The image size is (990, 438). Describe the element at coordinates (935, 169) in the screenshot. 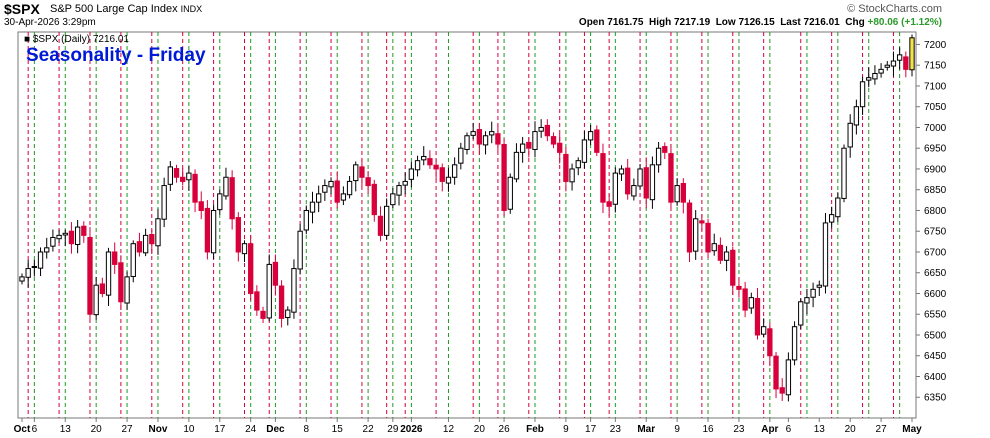

I see `y-tick-label: 6900` at that location.